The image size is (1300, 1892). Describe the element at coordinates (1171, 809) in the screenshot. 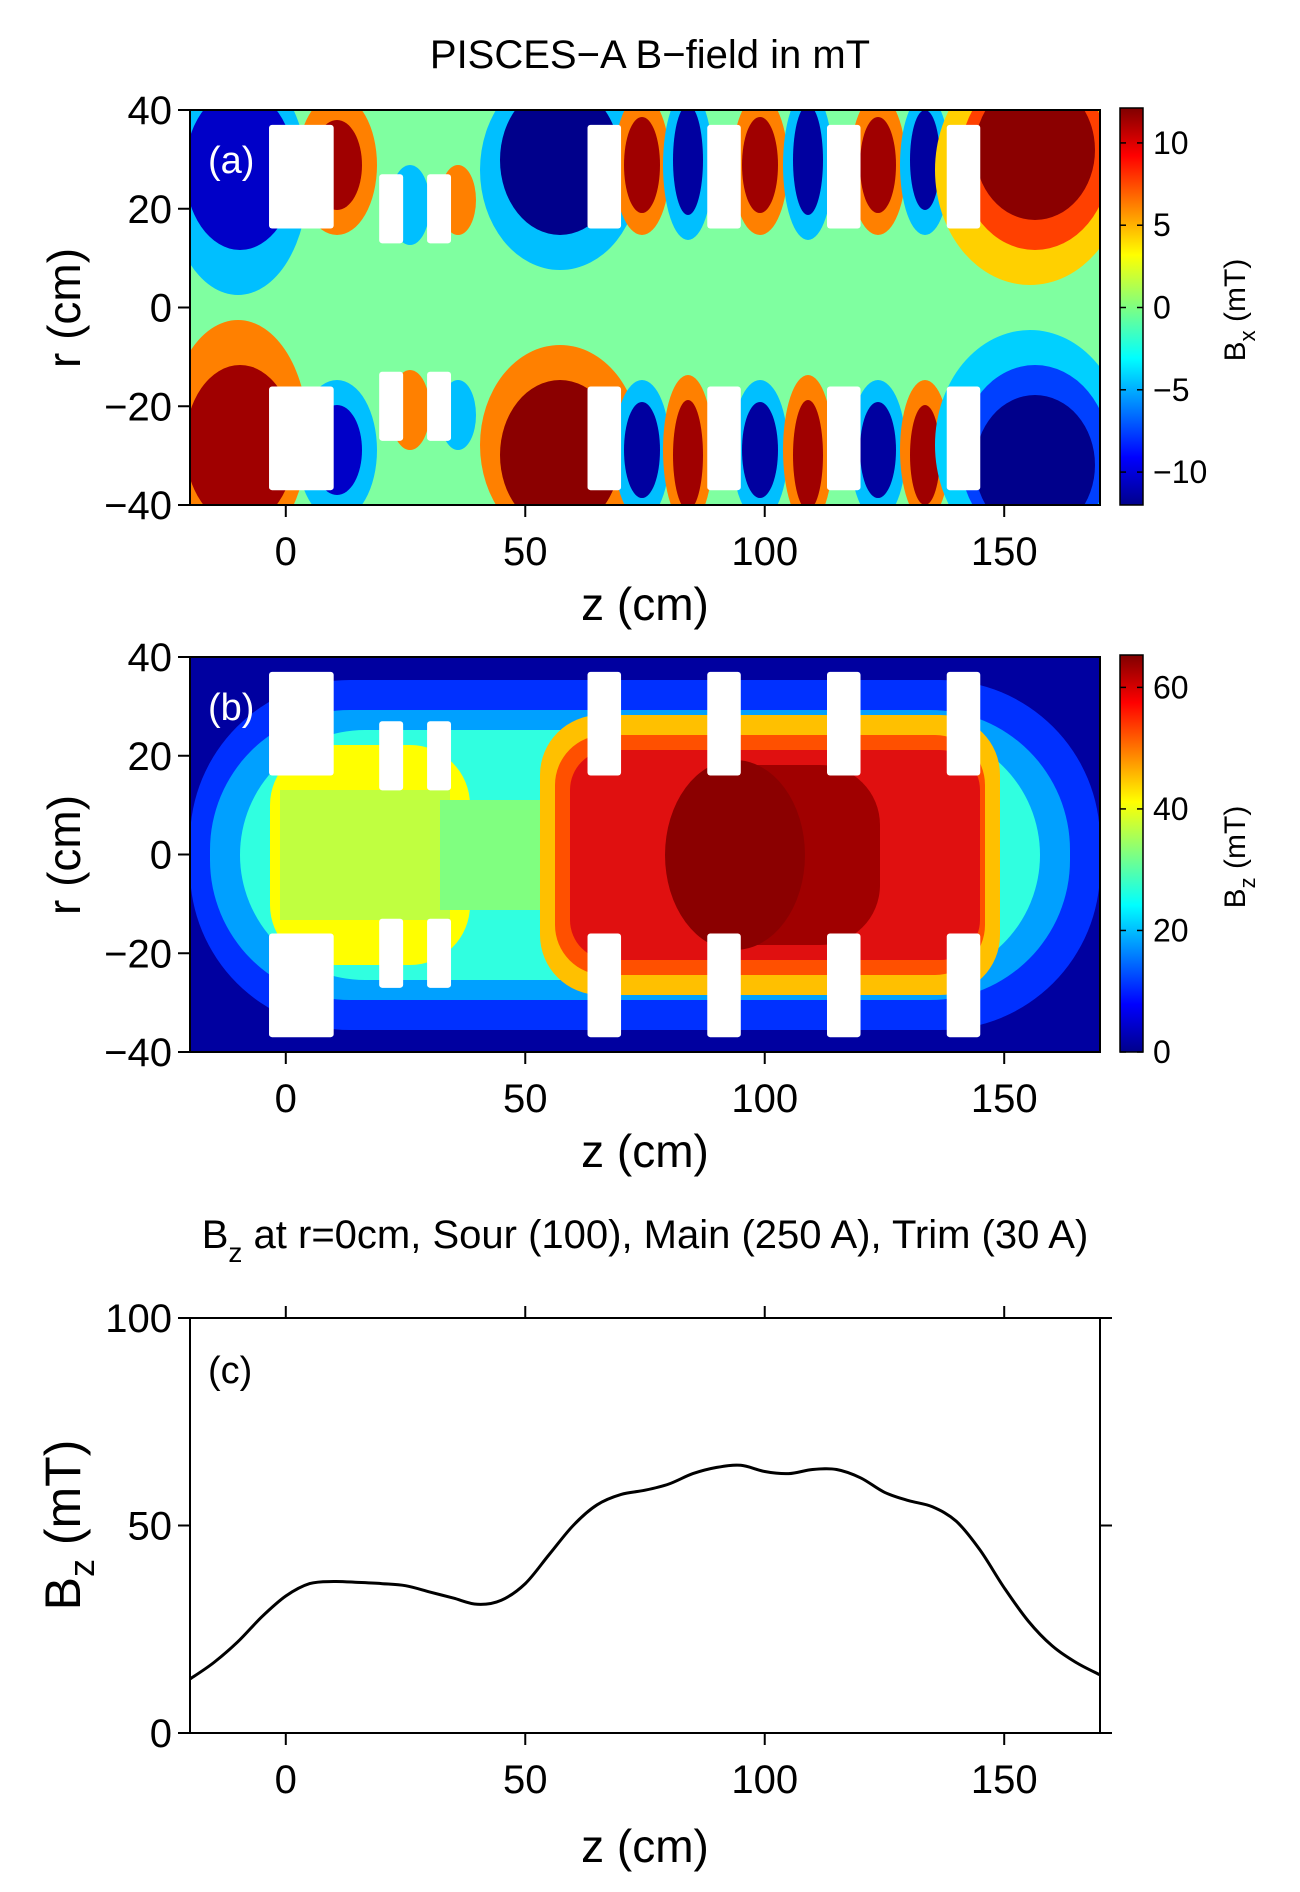

I see `colorbar-tick-label: 40` at that location.